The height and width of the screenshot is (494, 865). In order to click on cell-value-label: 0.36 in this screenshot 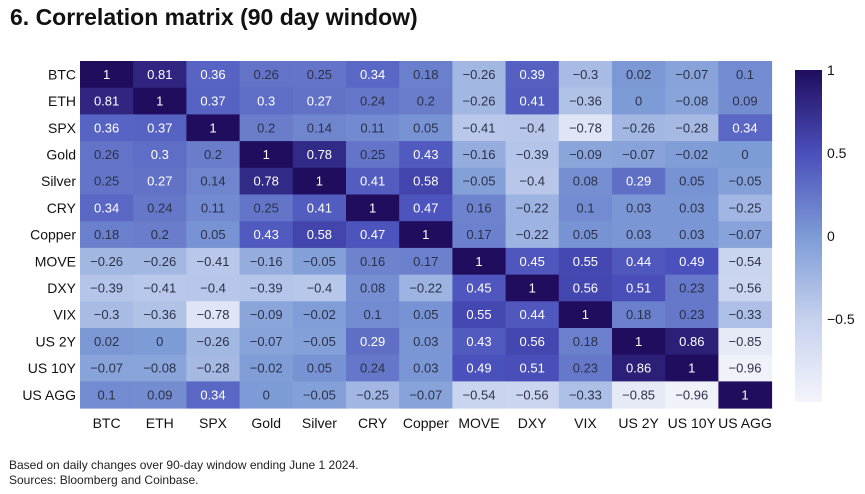, I will do `click(106, 127)`.